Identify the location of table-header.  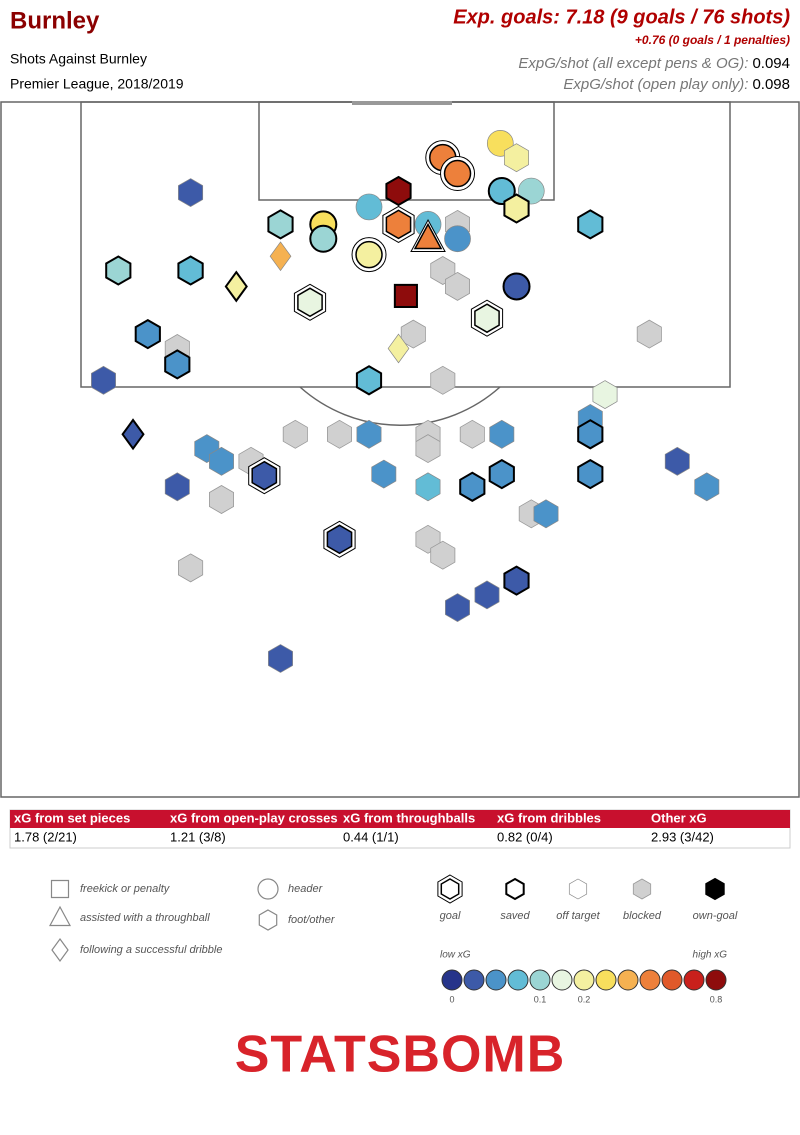
(400, 819).